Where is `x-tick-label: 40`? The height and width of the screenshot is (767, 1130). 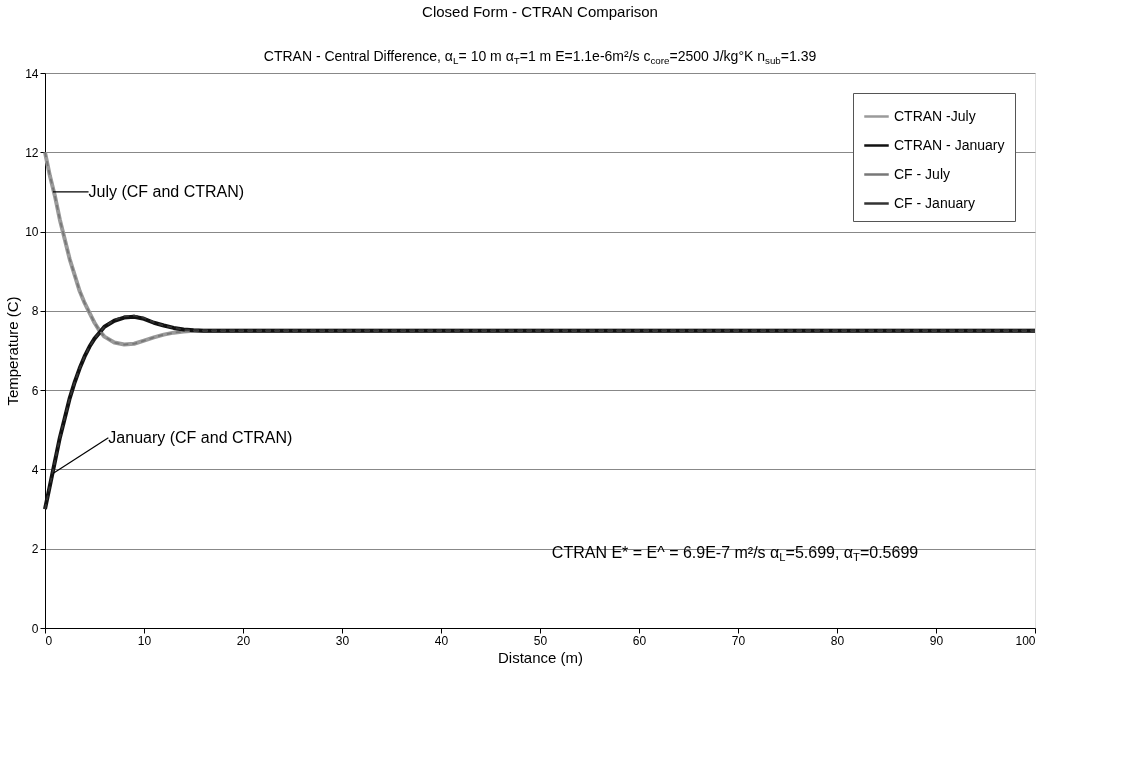 x-tick-label: 40 is located at coordinates (441, 640).